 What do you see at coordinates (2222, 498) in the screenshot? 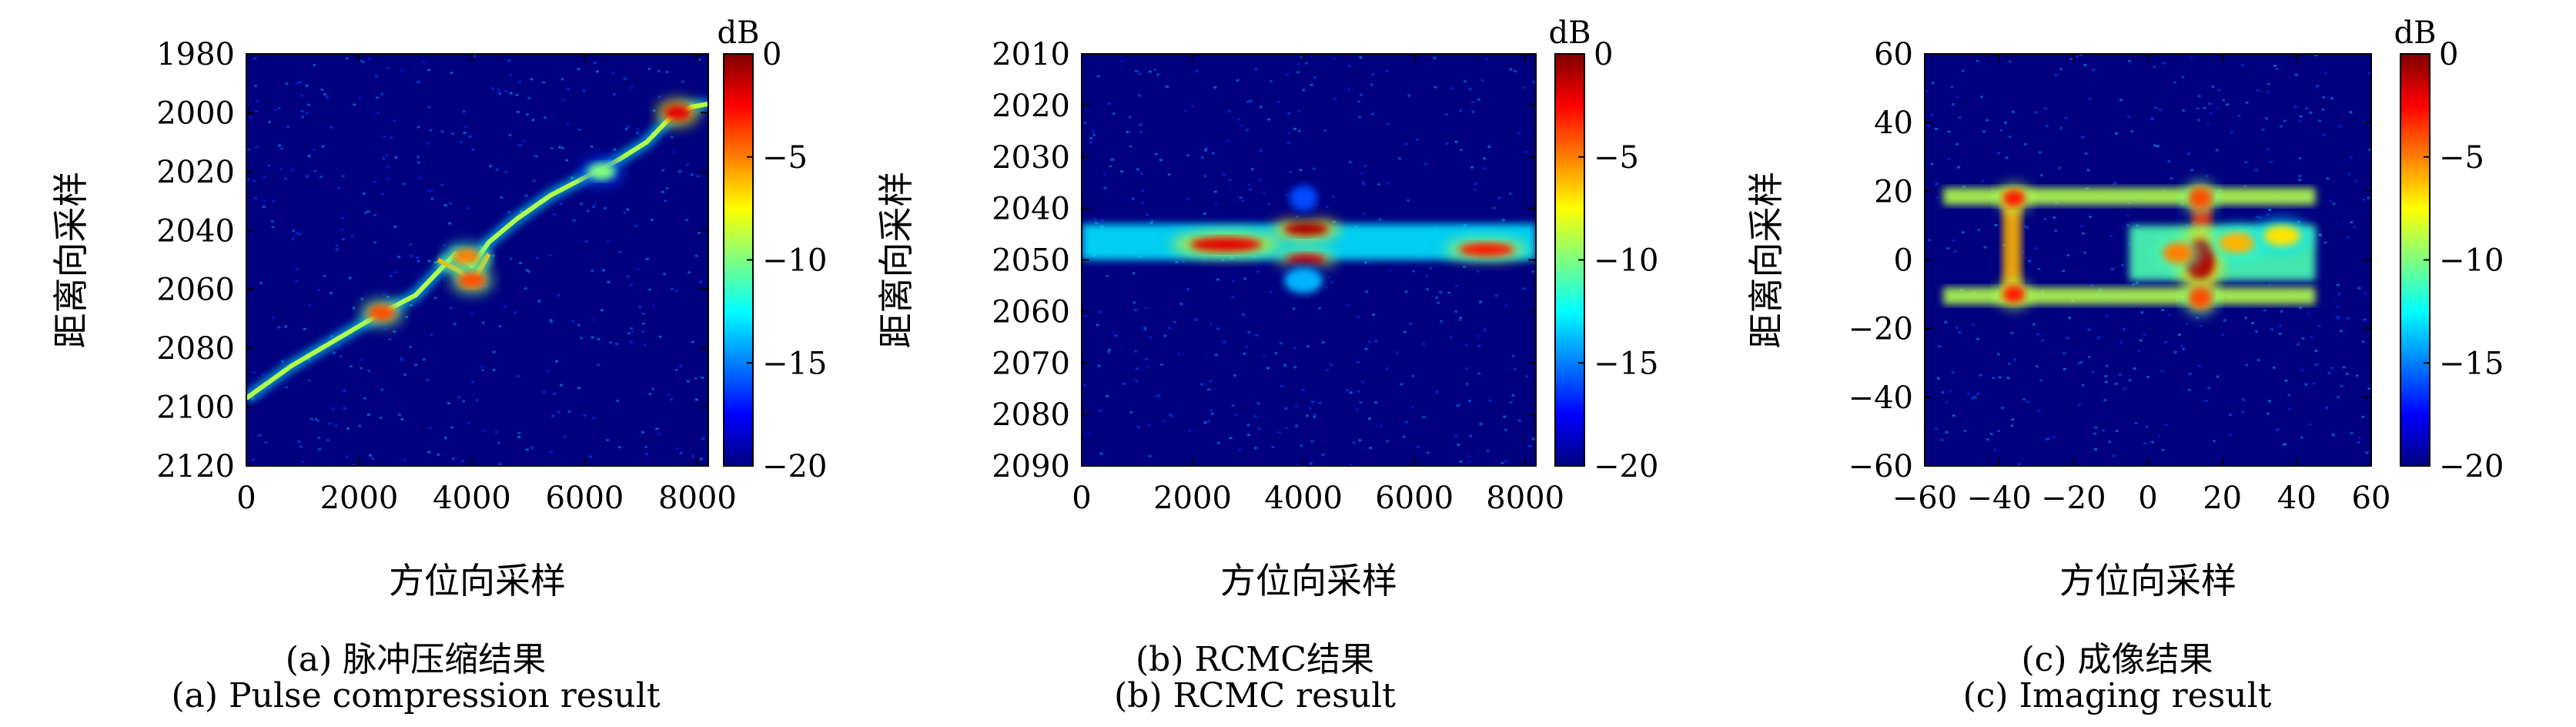
I see `x-tick-label: 20` at bounding box center [2222, 498].